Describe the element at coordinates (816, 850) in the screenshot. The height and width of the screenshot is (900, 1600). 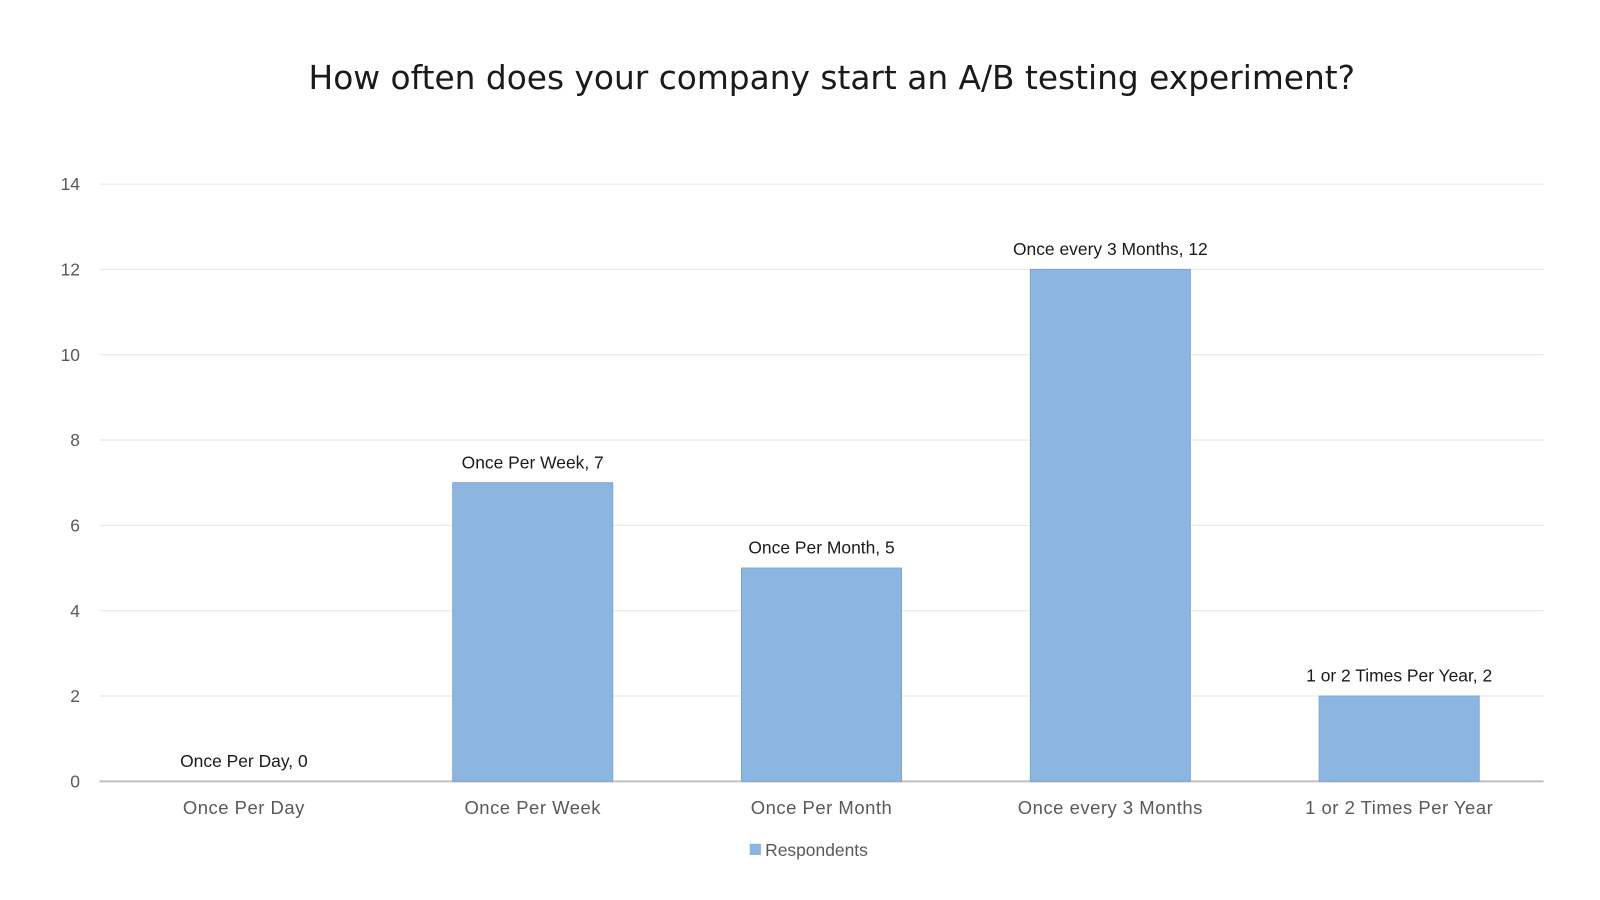
I see `legend-label: Respondents` at that location.